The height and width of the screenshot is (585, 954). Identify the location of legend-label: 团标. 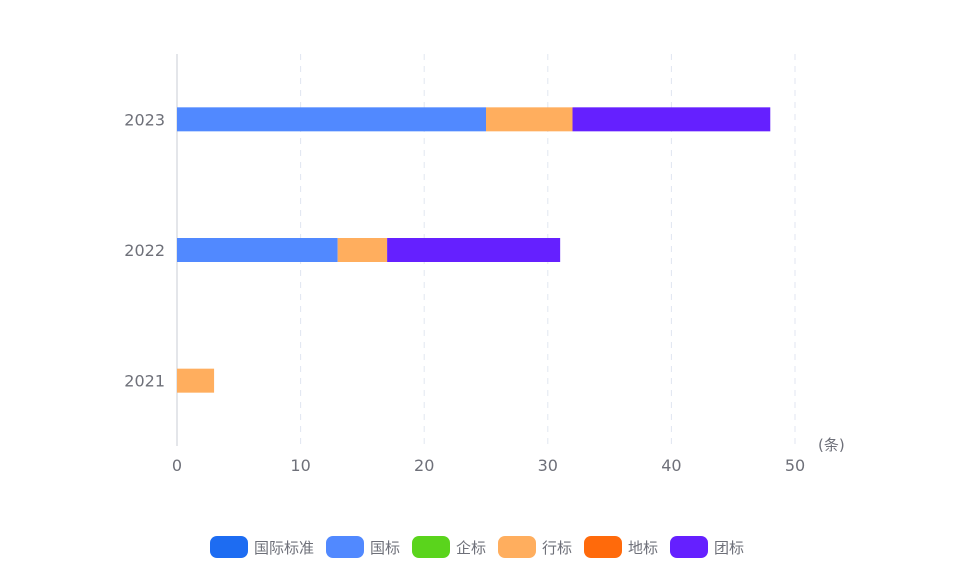
(729, 547).